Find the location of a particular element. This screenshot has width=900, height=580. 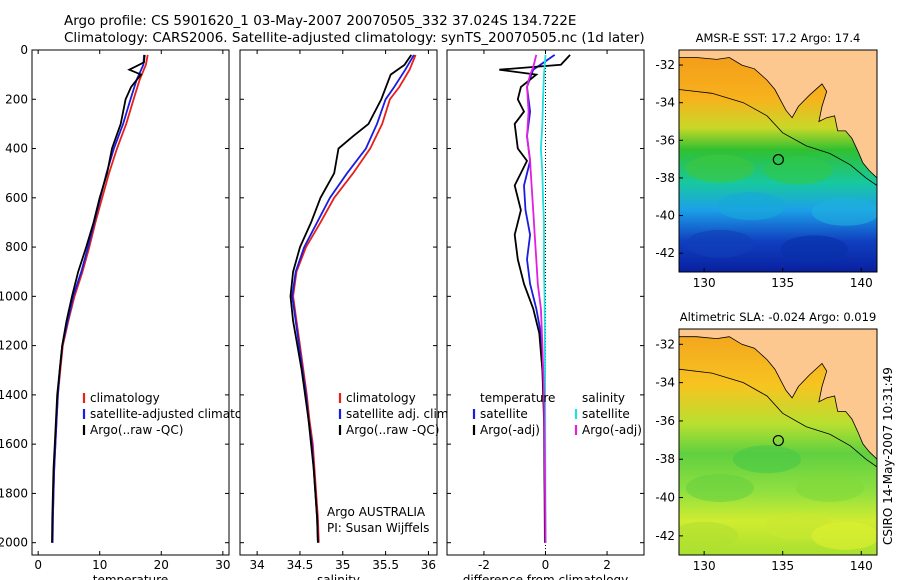

legend-salinity-title: salinity is located at coordinates (603, 398).